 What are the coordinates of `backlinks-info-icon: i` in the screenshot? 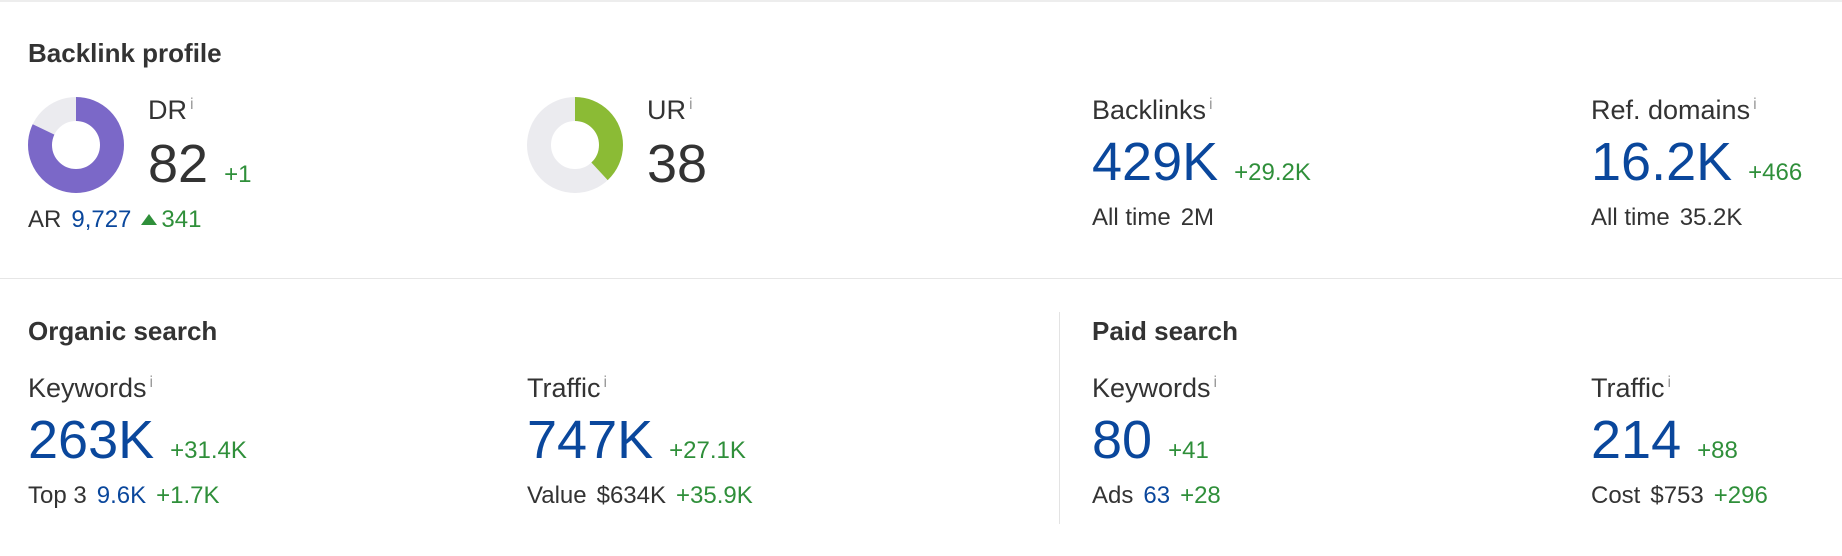 It's located at (1211, 104).